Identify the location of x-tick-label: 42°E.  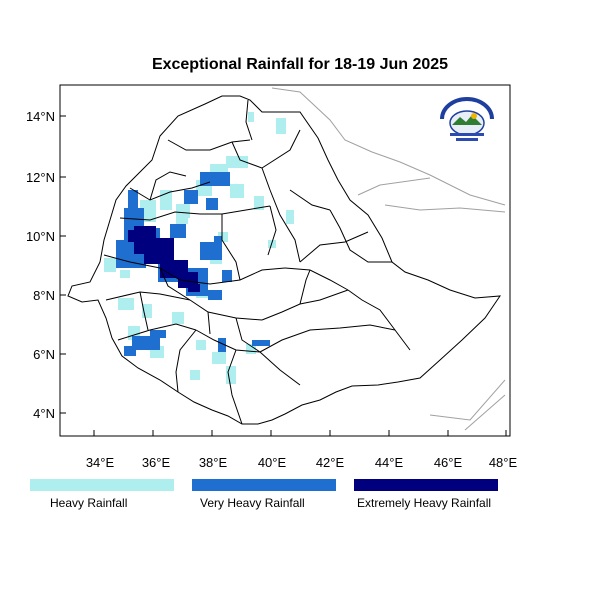
(330, 462).